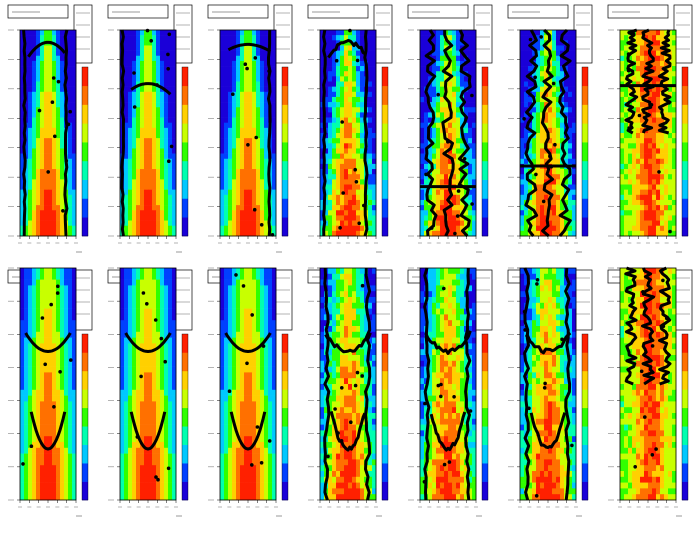  I want to click on stats-box, so click(183, 34).